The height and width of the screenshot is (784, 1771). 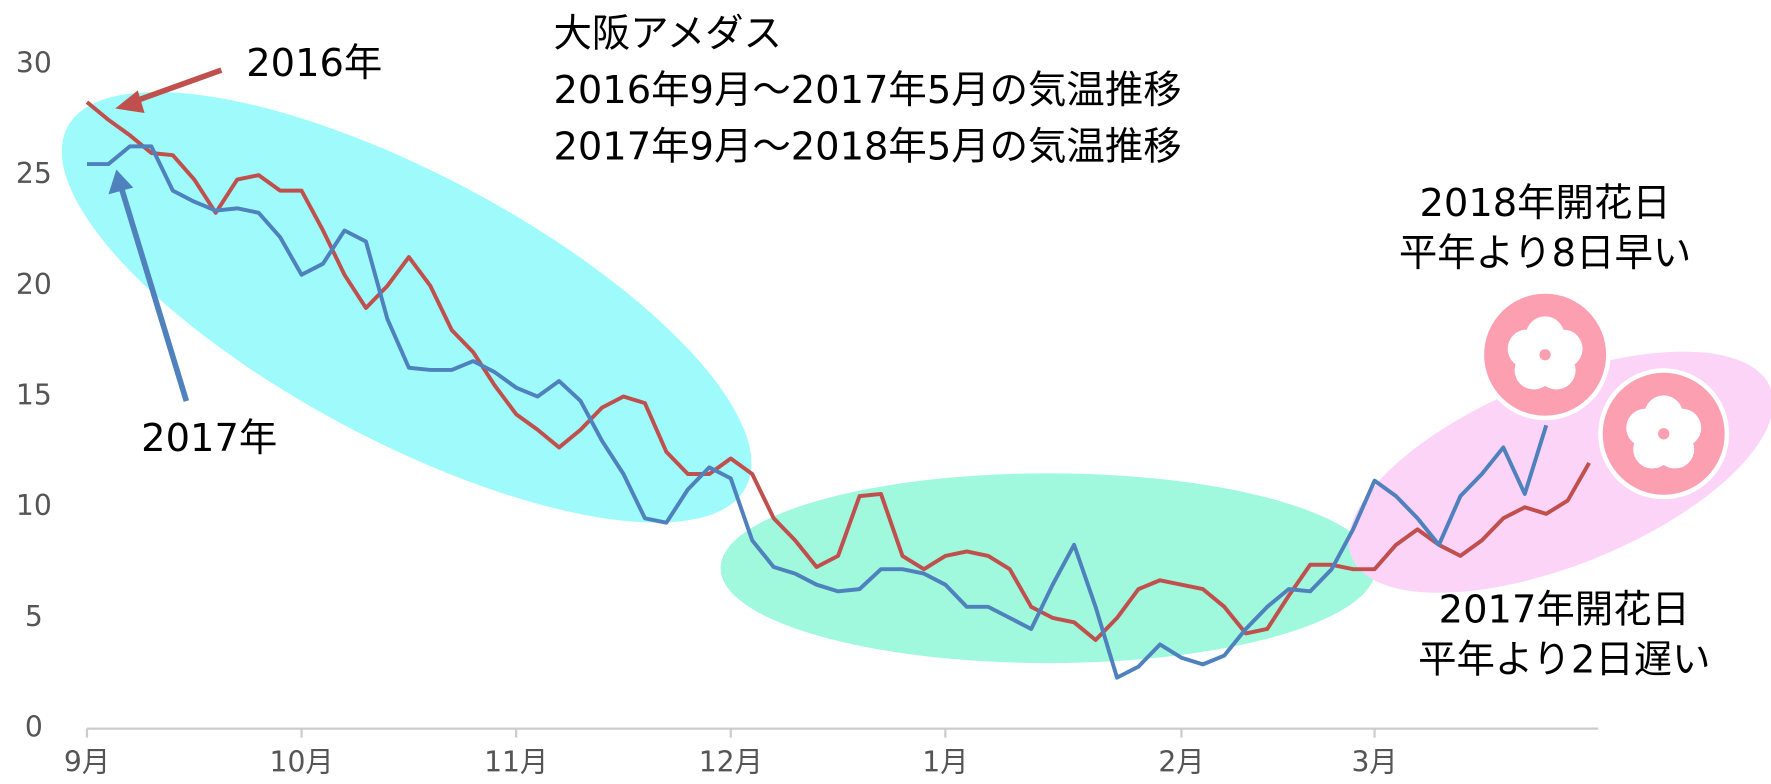 I want to click on x-tick-label: 1月, so click(x=945, y=762).